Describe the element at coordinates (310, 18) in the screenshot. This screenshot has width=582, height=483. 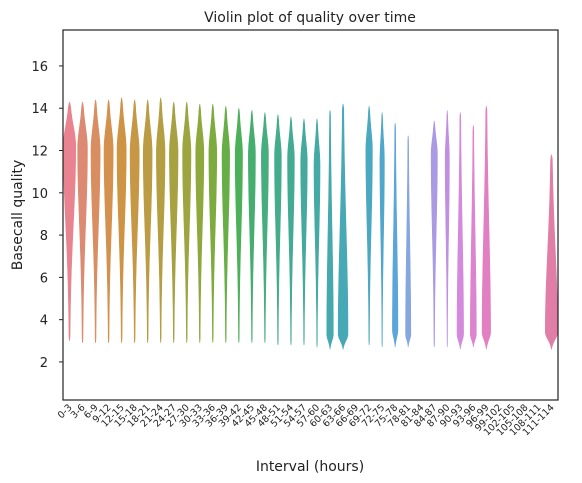
I see `chart-title: Violin plot of quality over time` at that location.